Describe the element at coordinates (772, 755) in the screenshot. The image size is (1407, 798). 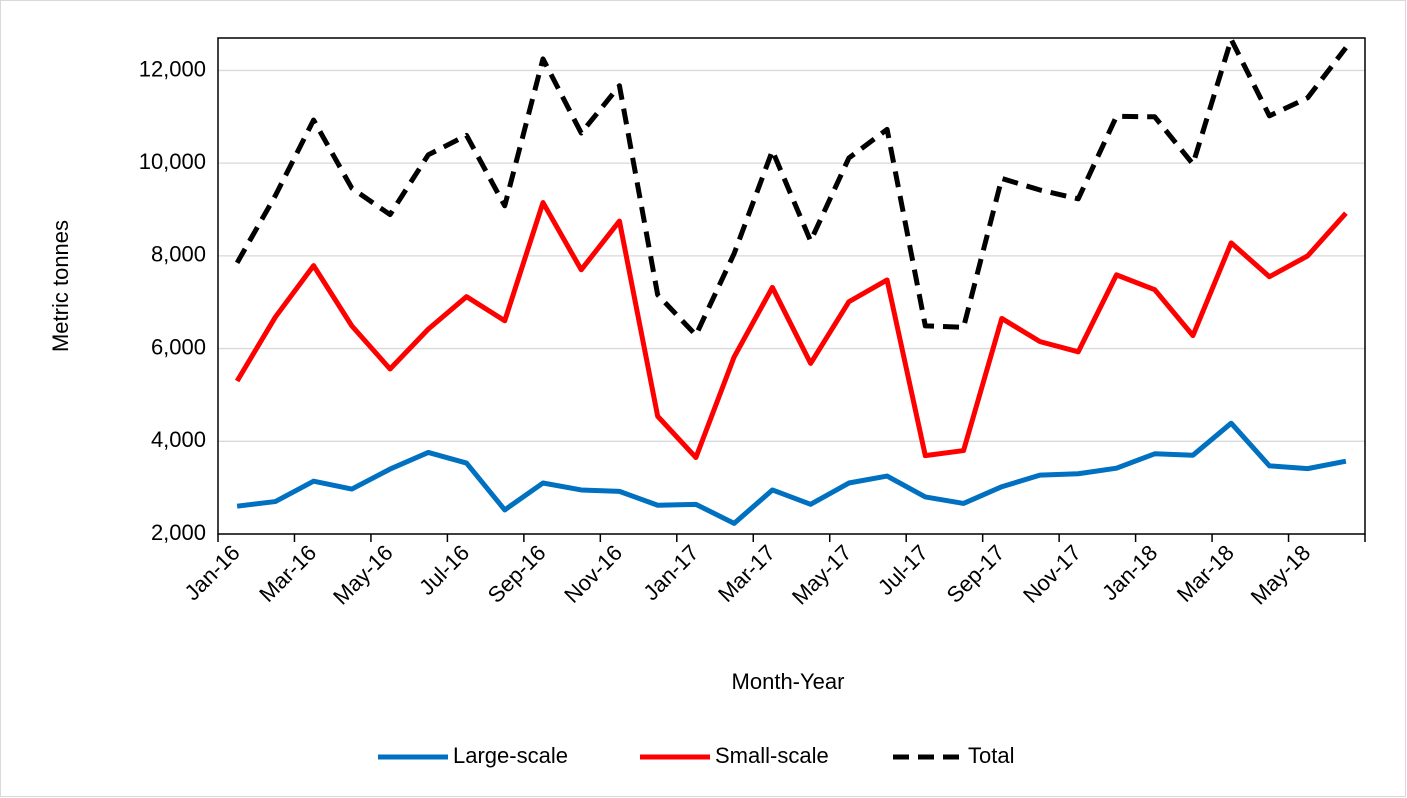
I see `legend-label: Small-scale` at that location.